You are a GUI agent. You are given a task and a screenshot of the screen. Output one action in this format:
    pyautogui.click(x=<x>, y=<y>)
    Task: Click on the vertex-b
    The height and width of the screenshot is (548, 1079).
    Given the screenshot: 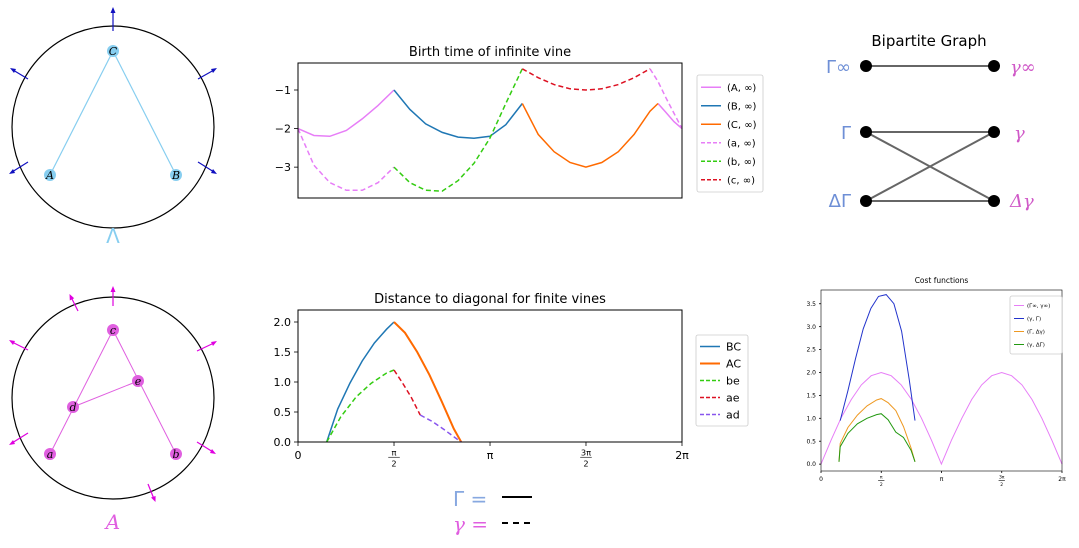 What is the action you would take?
    pyautogui.click(x=176, y=454)
    